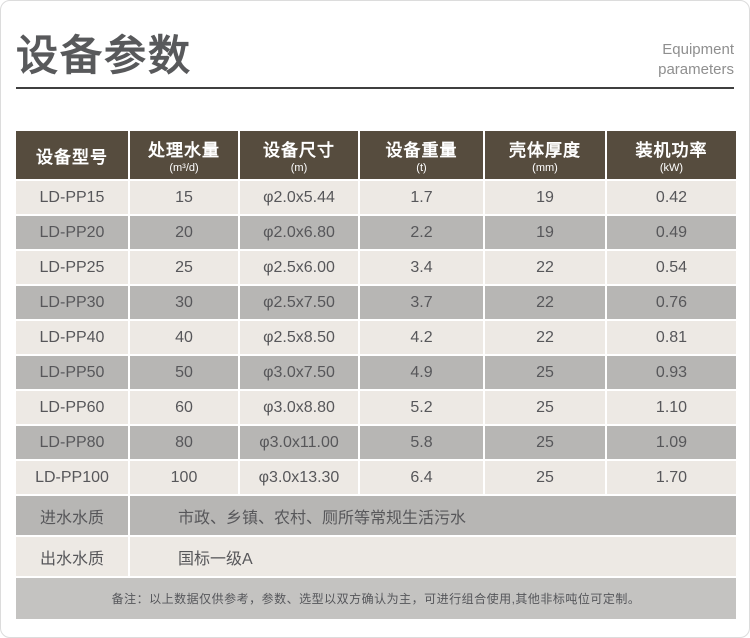 The width and height of the screenshot is (750, 638). Describe the element at coordinates (671, 267) in the screenshot. I see `cell-power: 0.54` at that location.